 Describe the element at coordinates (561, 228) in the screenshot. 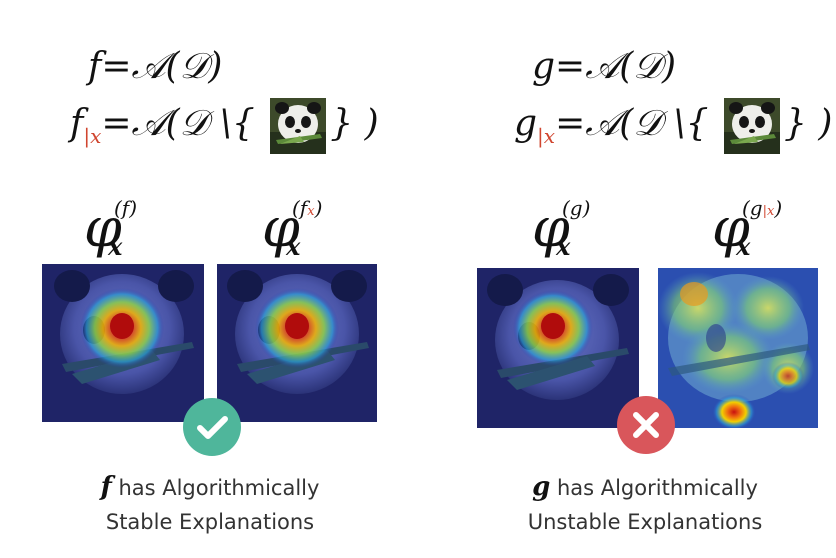

I see `phi-g-label: φ x (g)` at that location.